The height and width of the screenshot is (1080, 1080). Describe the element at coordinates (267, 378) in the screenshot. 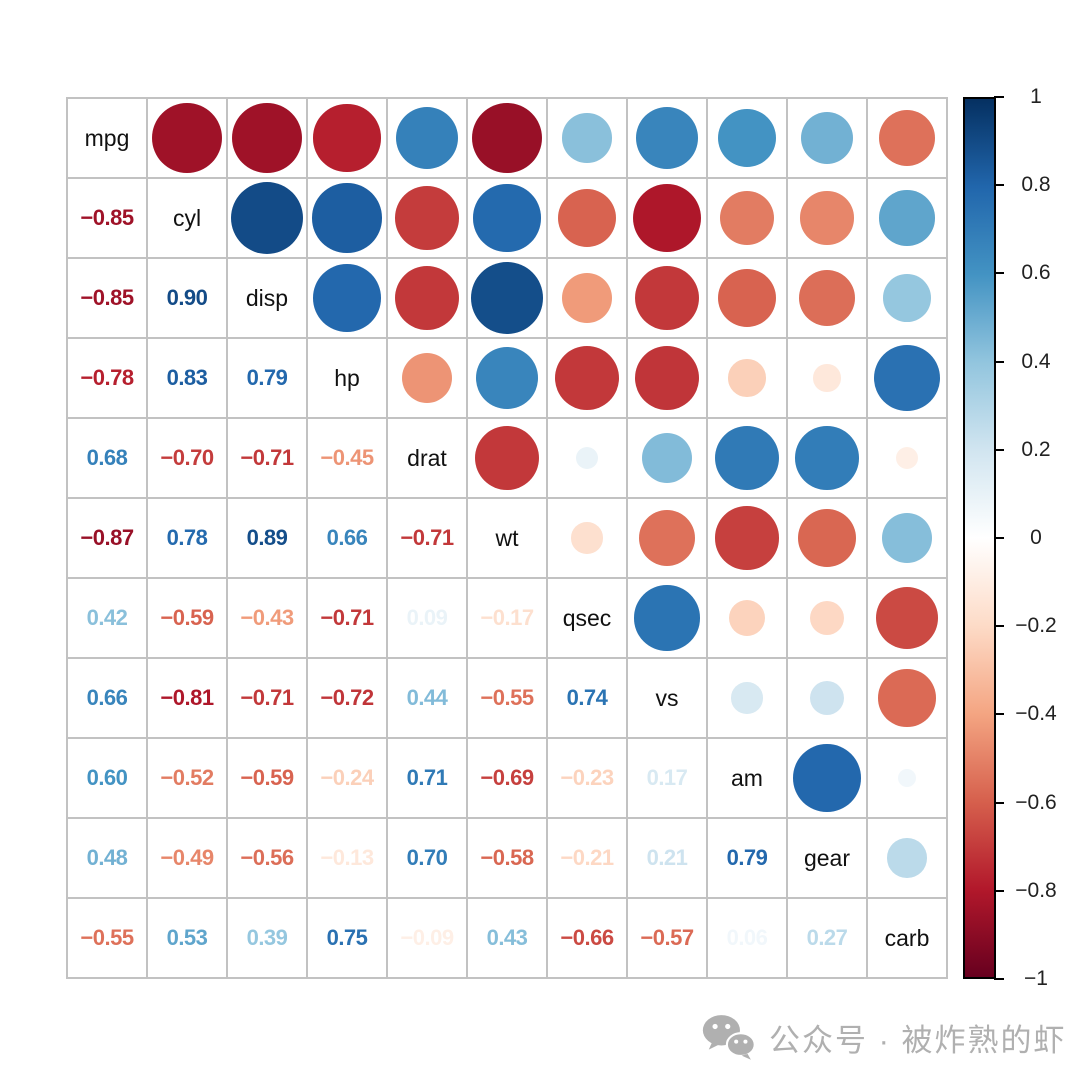

I see `matrix-cell: 0.79` at that location.